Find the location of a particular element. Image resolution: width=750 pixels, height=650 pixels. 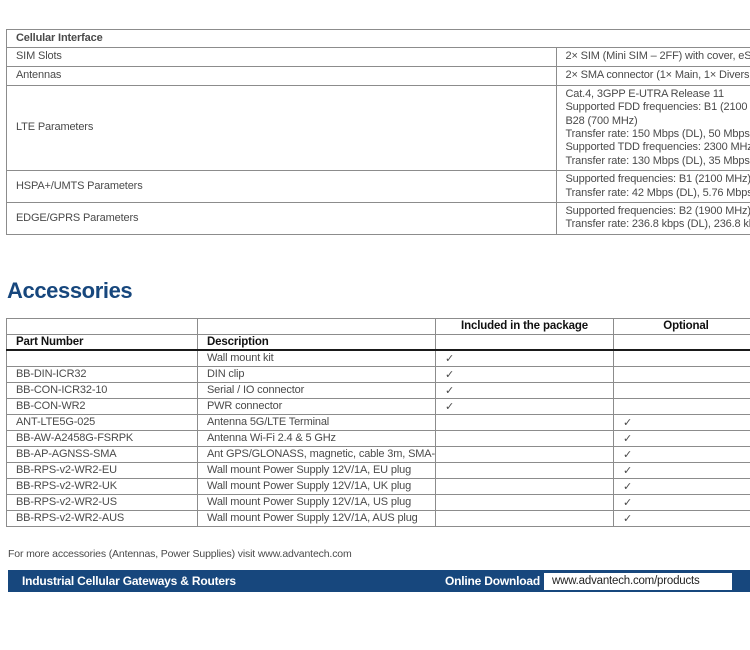

accessory-row: BB-CON-WR2 PWR connector ✓ is located at coordinates (378, 406).